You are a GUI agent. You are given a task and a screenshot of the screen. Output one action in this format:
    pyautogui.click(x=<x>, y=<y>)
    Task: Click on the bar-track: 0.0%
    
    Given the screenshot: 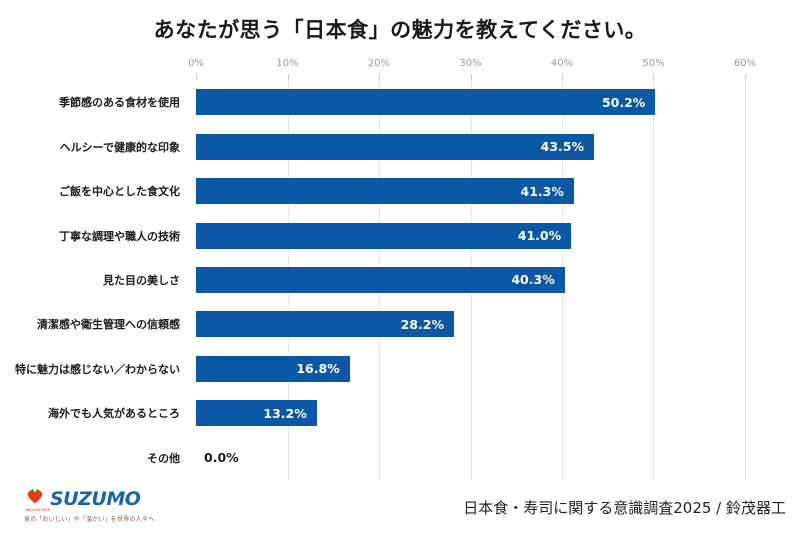 What is the action you would take?
    pyautogui.click(x=470, y=458)
    